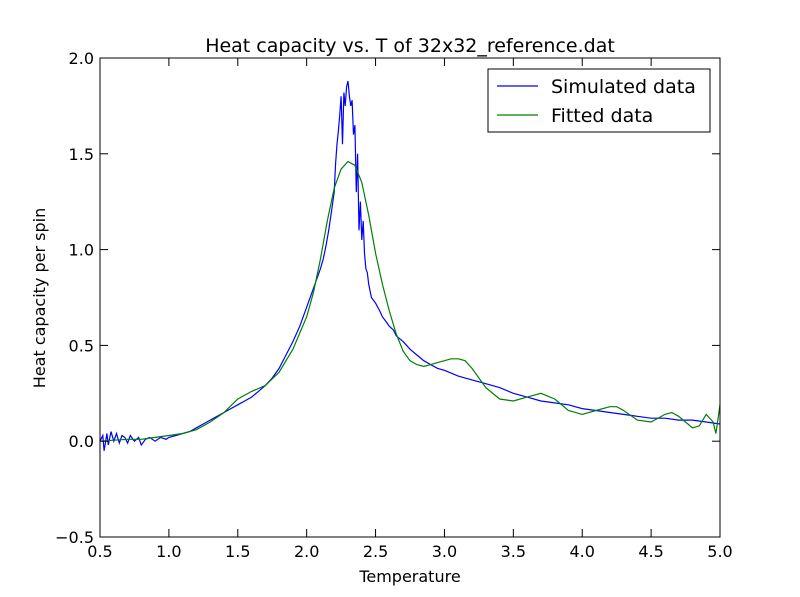 This screenshot has height=597, width=800. What do you see at coordinates (513, 551) in the screenshot?
I see `x-tick-label: 3.5` at bounding box center [513, 551].